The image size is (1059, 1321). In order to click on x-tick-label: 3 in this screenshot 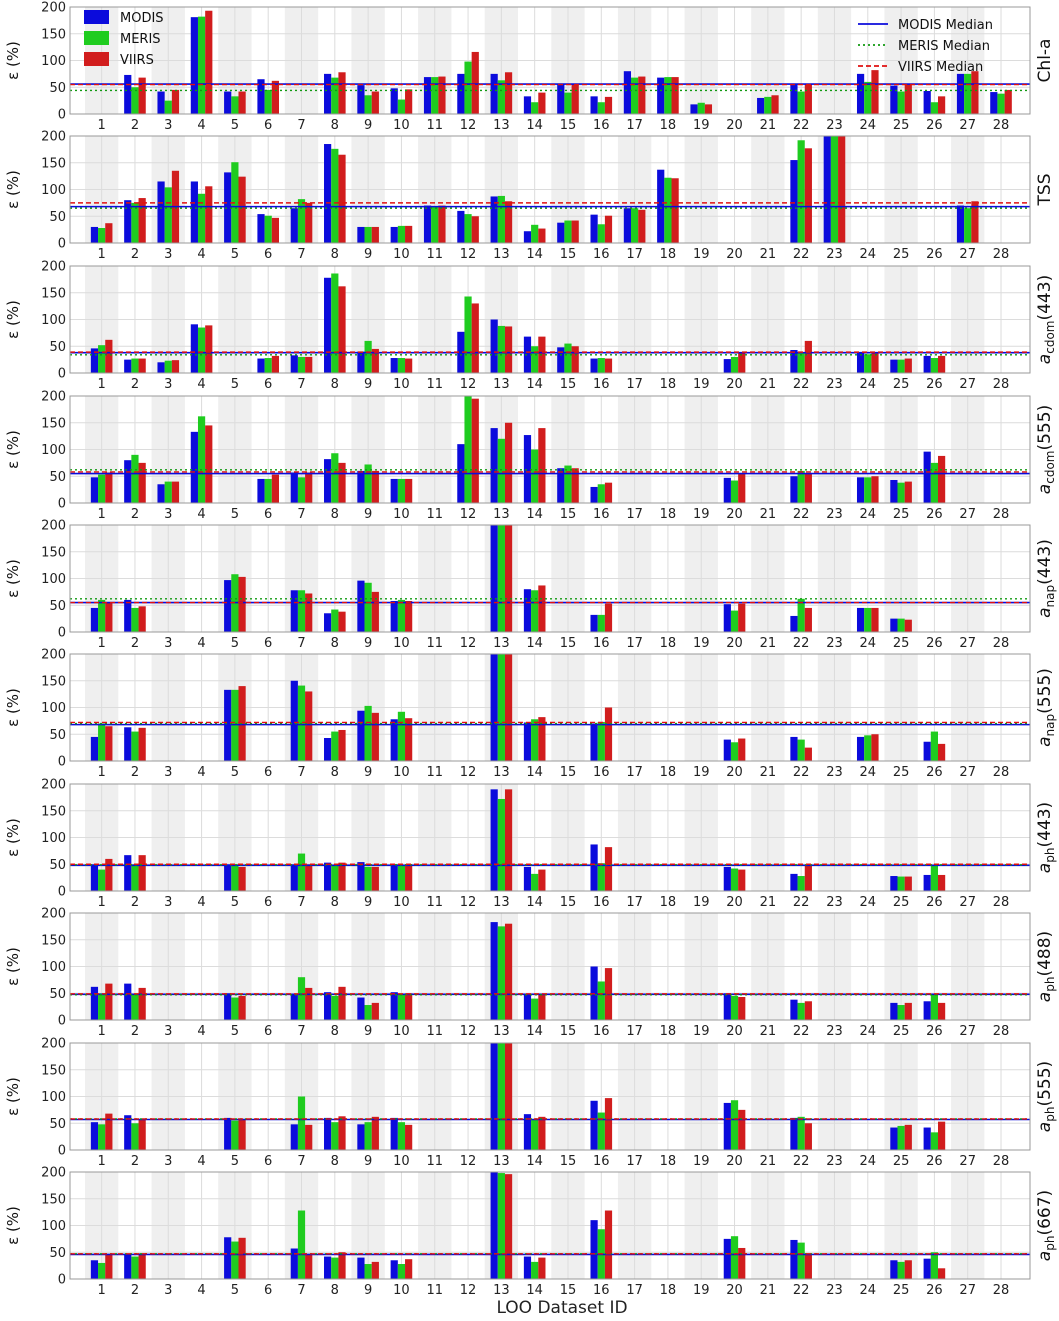, I will do `click(168, 1031)`.